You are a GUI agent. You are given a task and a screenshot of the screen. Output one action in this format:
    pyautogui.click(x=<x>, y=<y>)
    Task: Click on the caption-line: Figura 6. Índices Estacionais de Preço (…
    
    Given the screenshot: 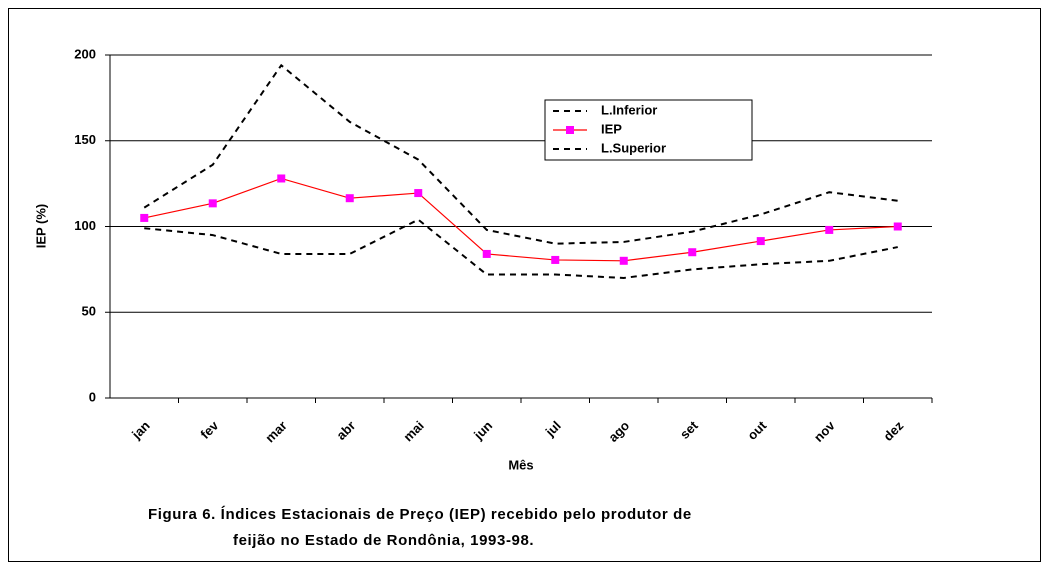 What is the action you would take?
    pyautogui.click(x=420, y=514)
    